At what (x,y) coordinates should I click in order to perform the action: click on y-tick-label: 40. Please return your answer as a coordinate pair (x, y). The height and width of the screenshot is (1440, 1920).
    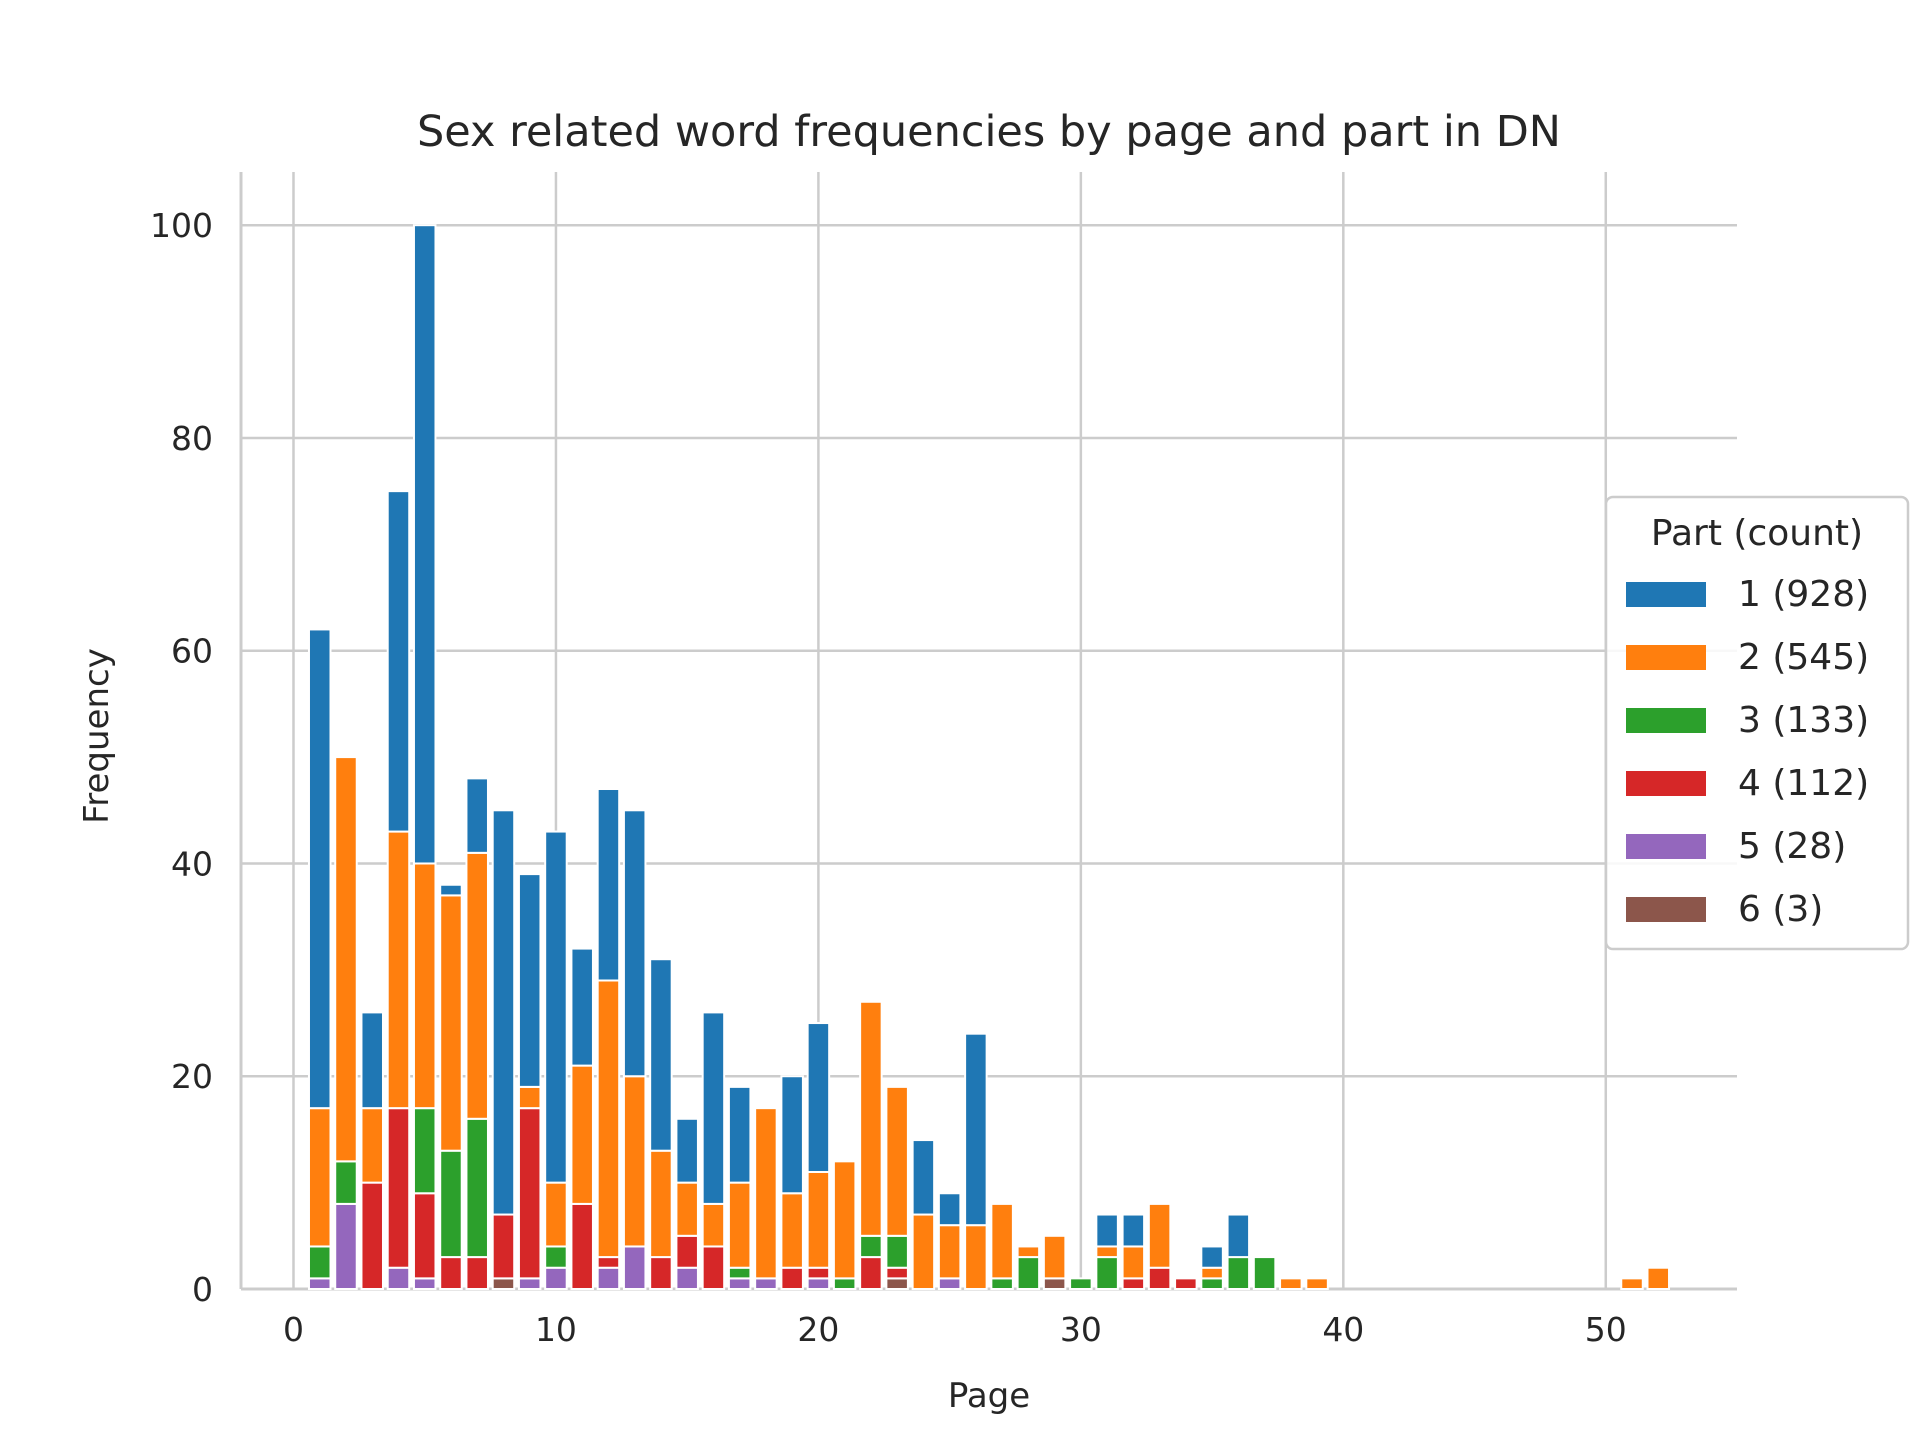
    Looking at the image, I should click on (192, 863).